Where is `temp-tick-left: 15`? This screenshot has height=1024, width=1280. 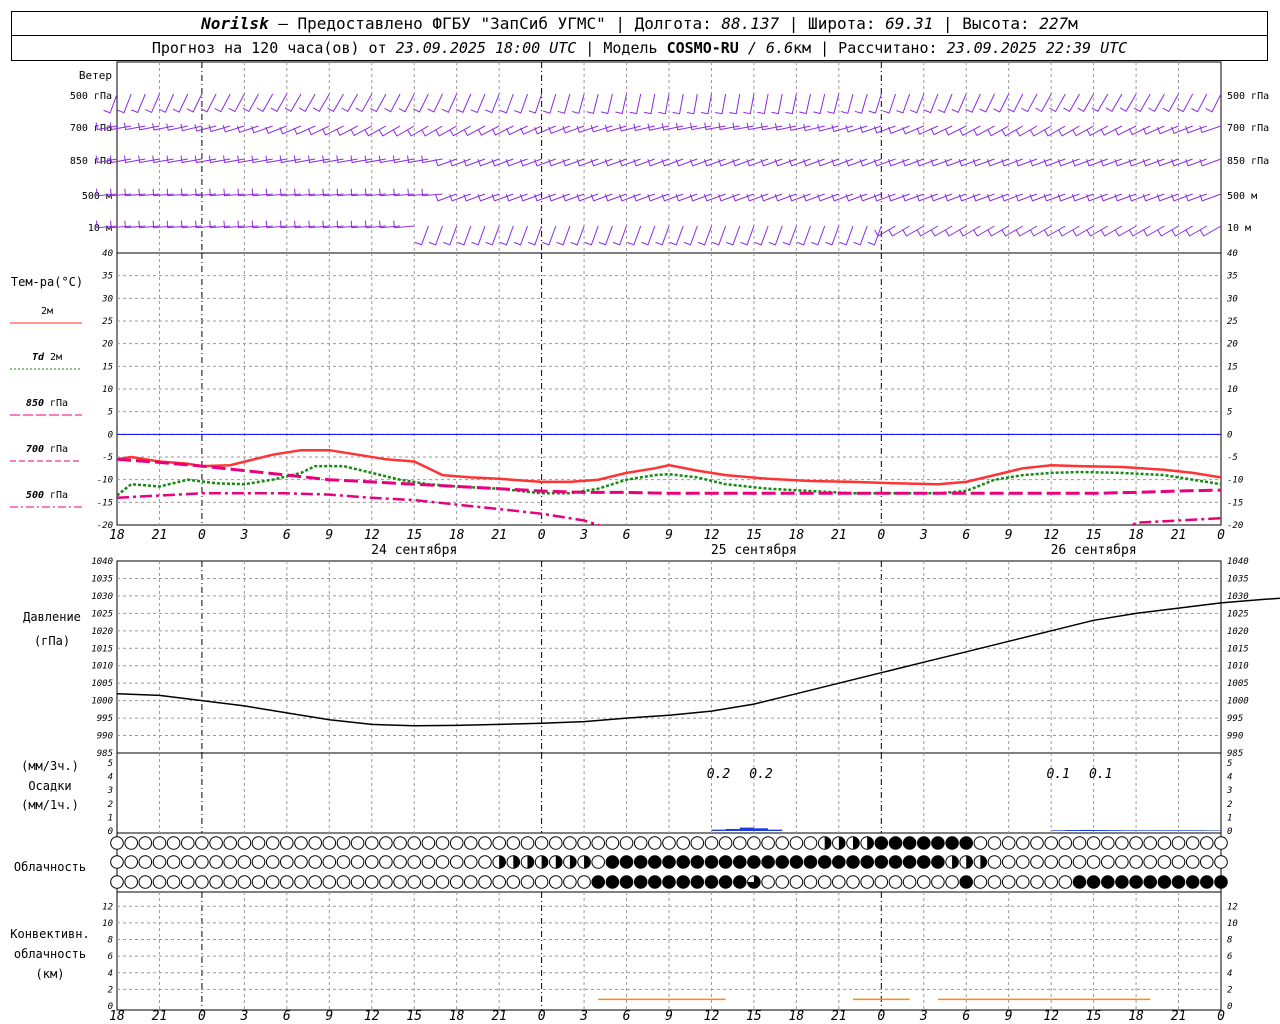 temp-tick-left: 15 is located at coordinates (107, 367).